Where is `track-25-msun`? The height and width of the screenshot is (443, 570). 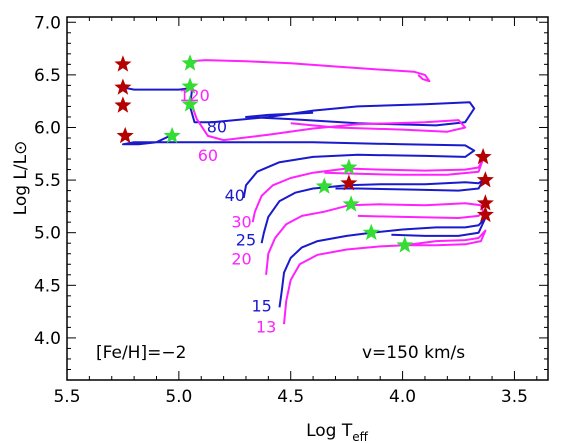 track-25-msun is located at coordinates (372, 211).